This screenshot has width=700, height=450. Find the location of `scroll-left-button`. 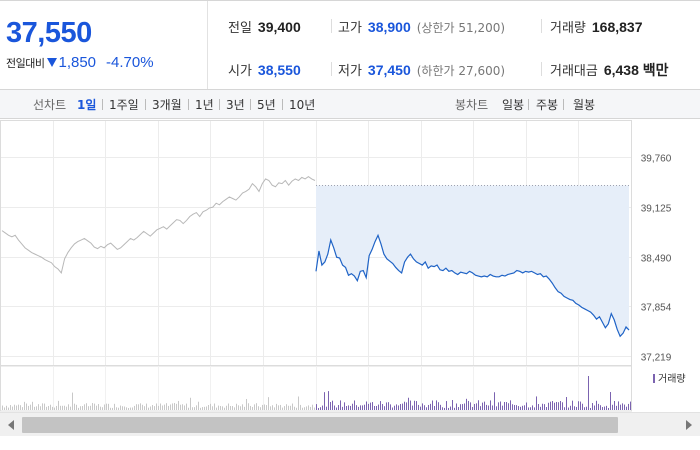

scroll-left-button is located at coordinates (11, 425).